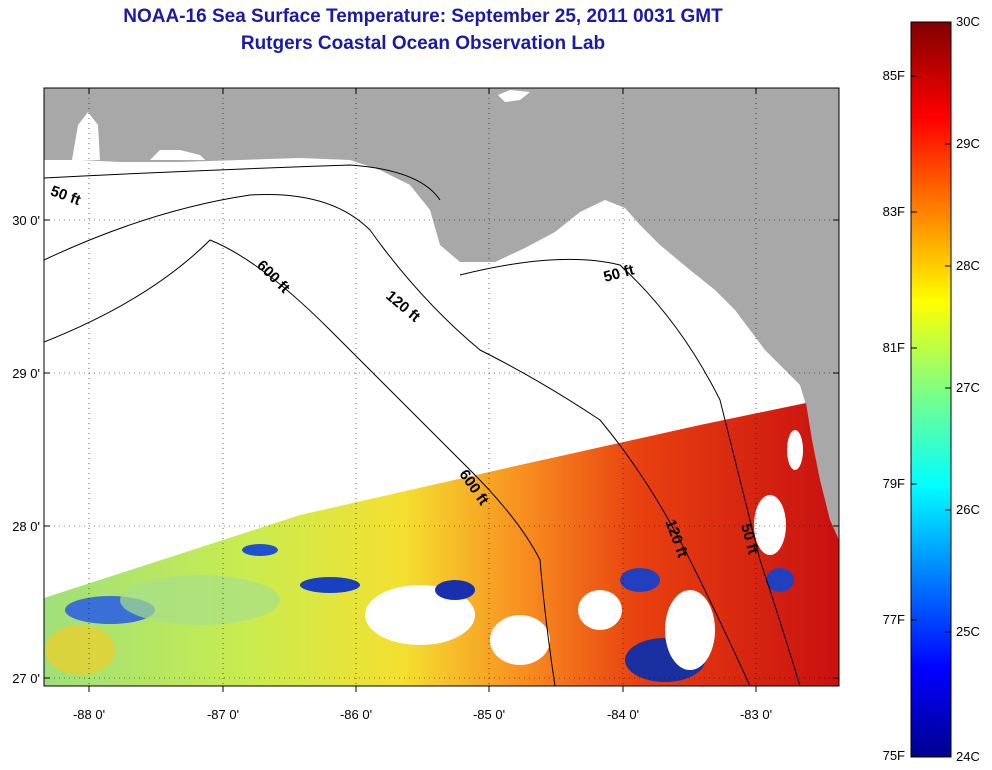 The height and width of the screenshot is (770, 992). I want to click on lon-label: -85 0', so click(489, 714).